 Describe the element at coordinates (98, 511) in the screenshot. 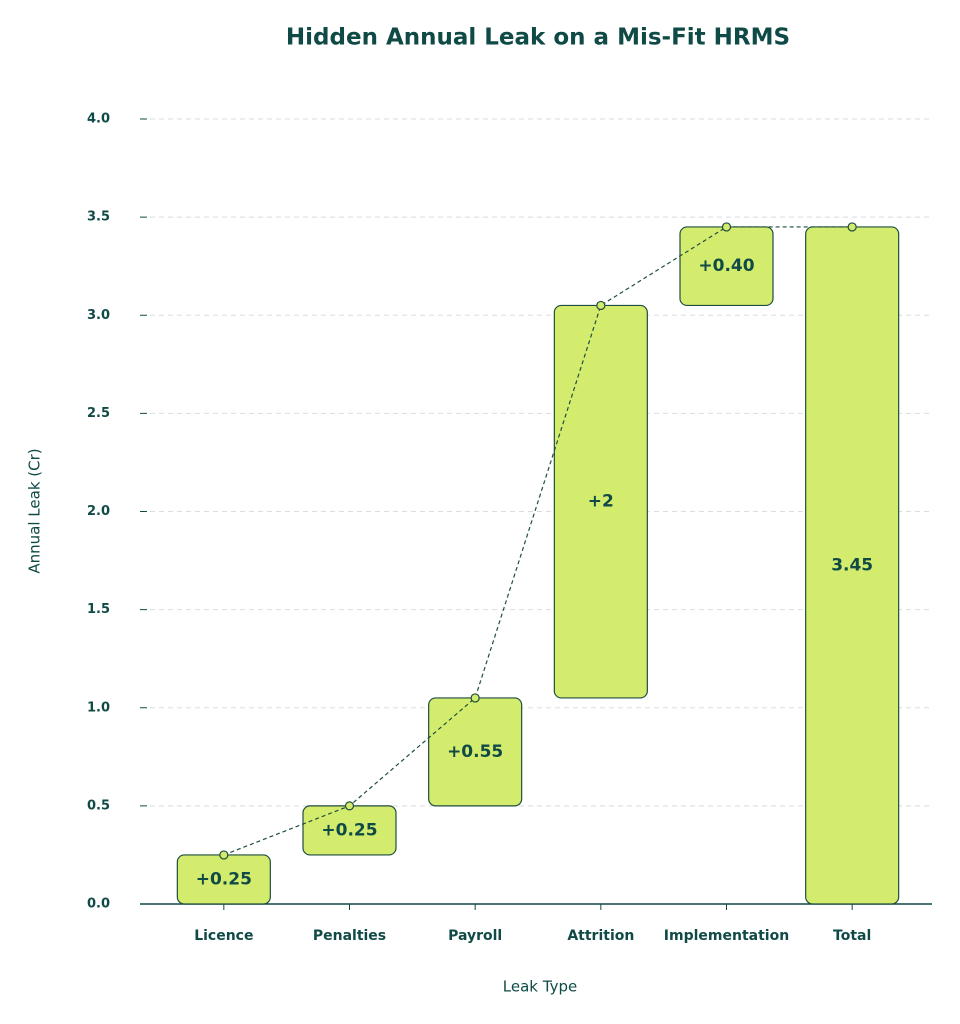

I see `y-tick-label: 2.0` at that location.